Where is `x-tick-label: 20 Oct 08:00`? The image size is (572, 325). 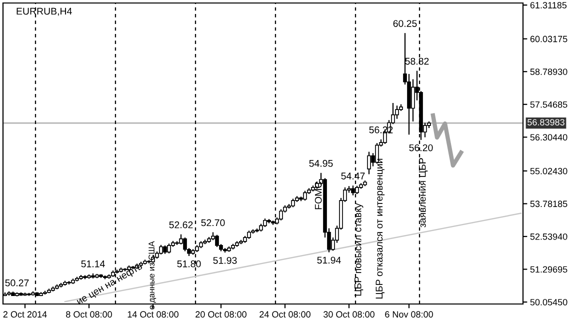
x-tick-label: 20 Oct 08:00 is located at coordinates (221, 314).